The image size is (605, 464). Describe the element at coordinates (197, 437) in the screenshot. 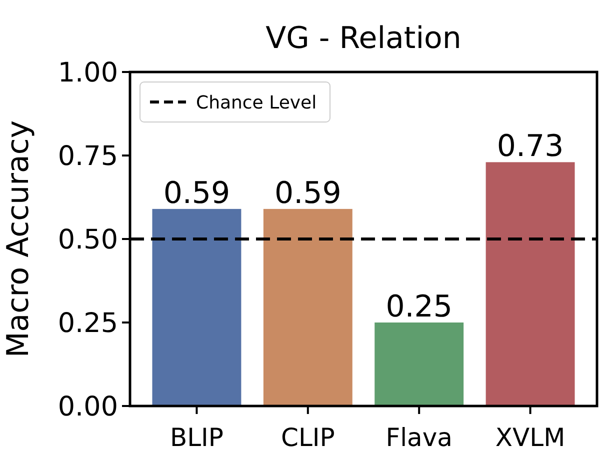

I see `x-tick-label: BLIP` at that location.